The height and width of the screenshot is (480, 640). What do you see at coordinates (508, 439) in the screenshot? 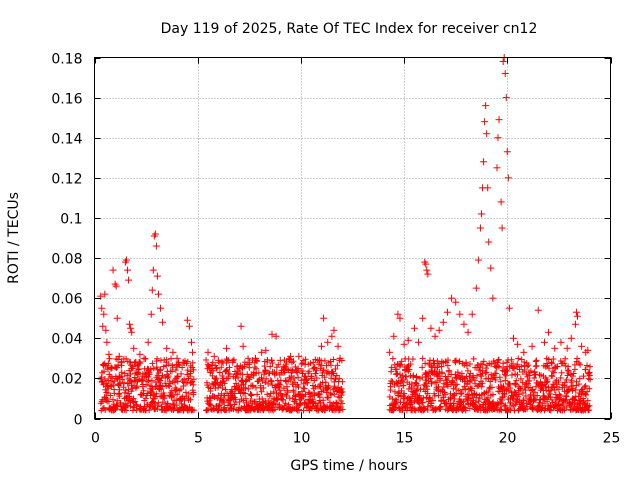
I see `x-tick-label: 20` at bounding box center [508, 439].